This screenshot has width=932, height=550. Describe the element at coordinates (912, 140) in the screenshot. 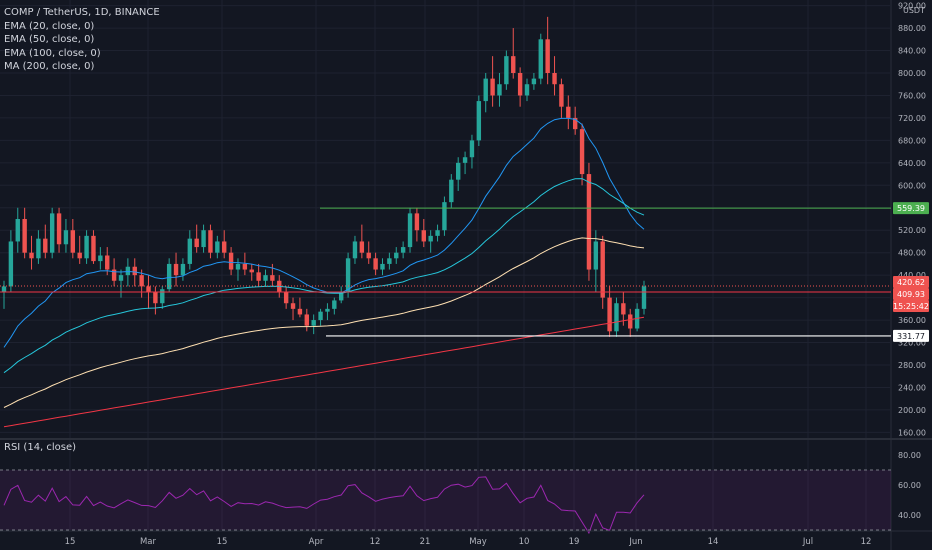

I see `price-tick-label: 680.00` at that location.